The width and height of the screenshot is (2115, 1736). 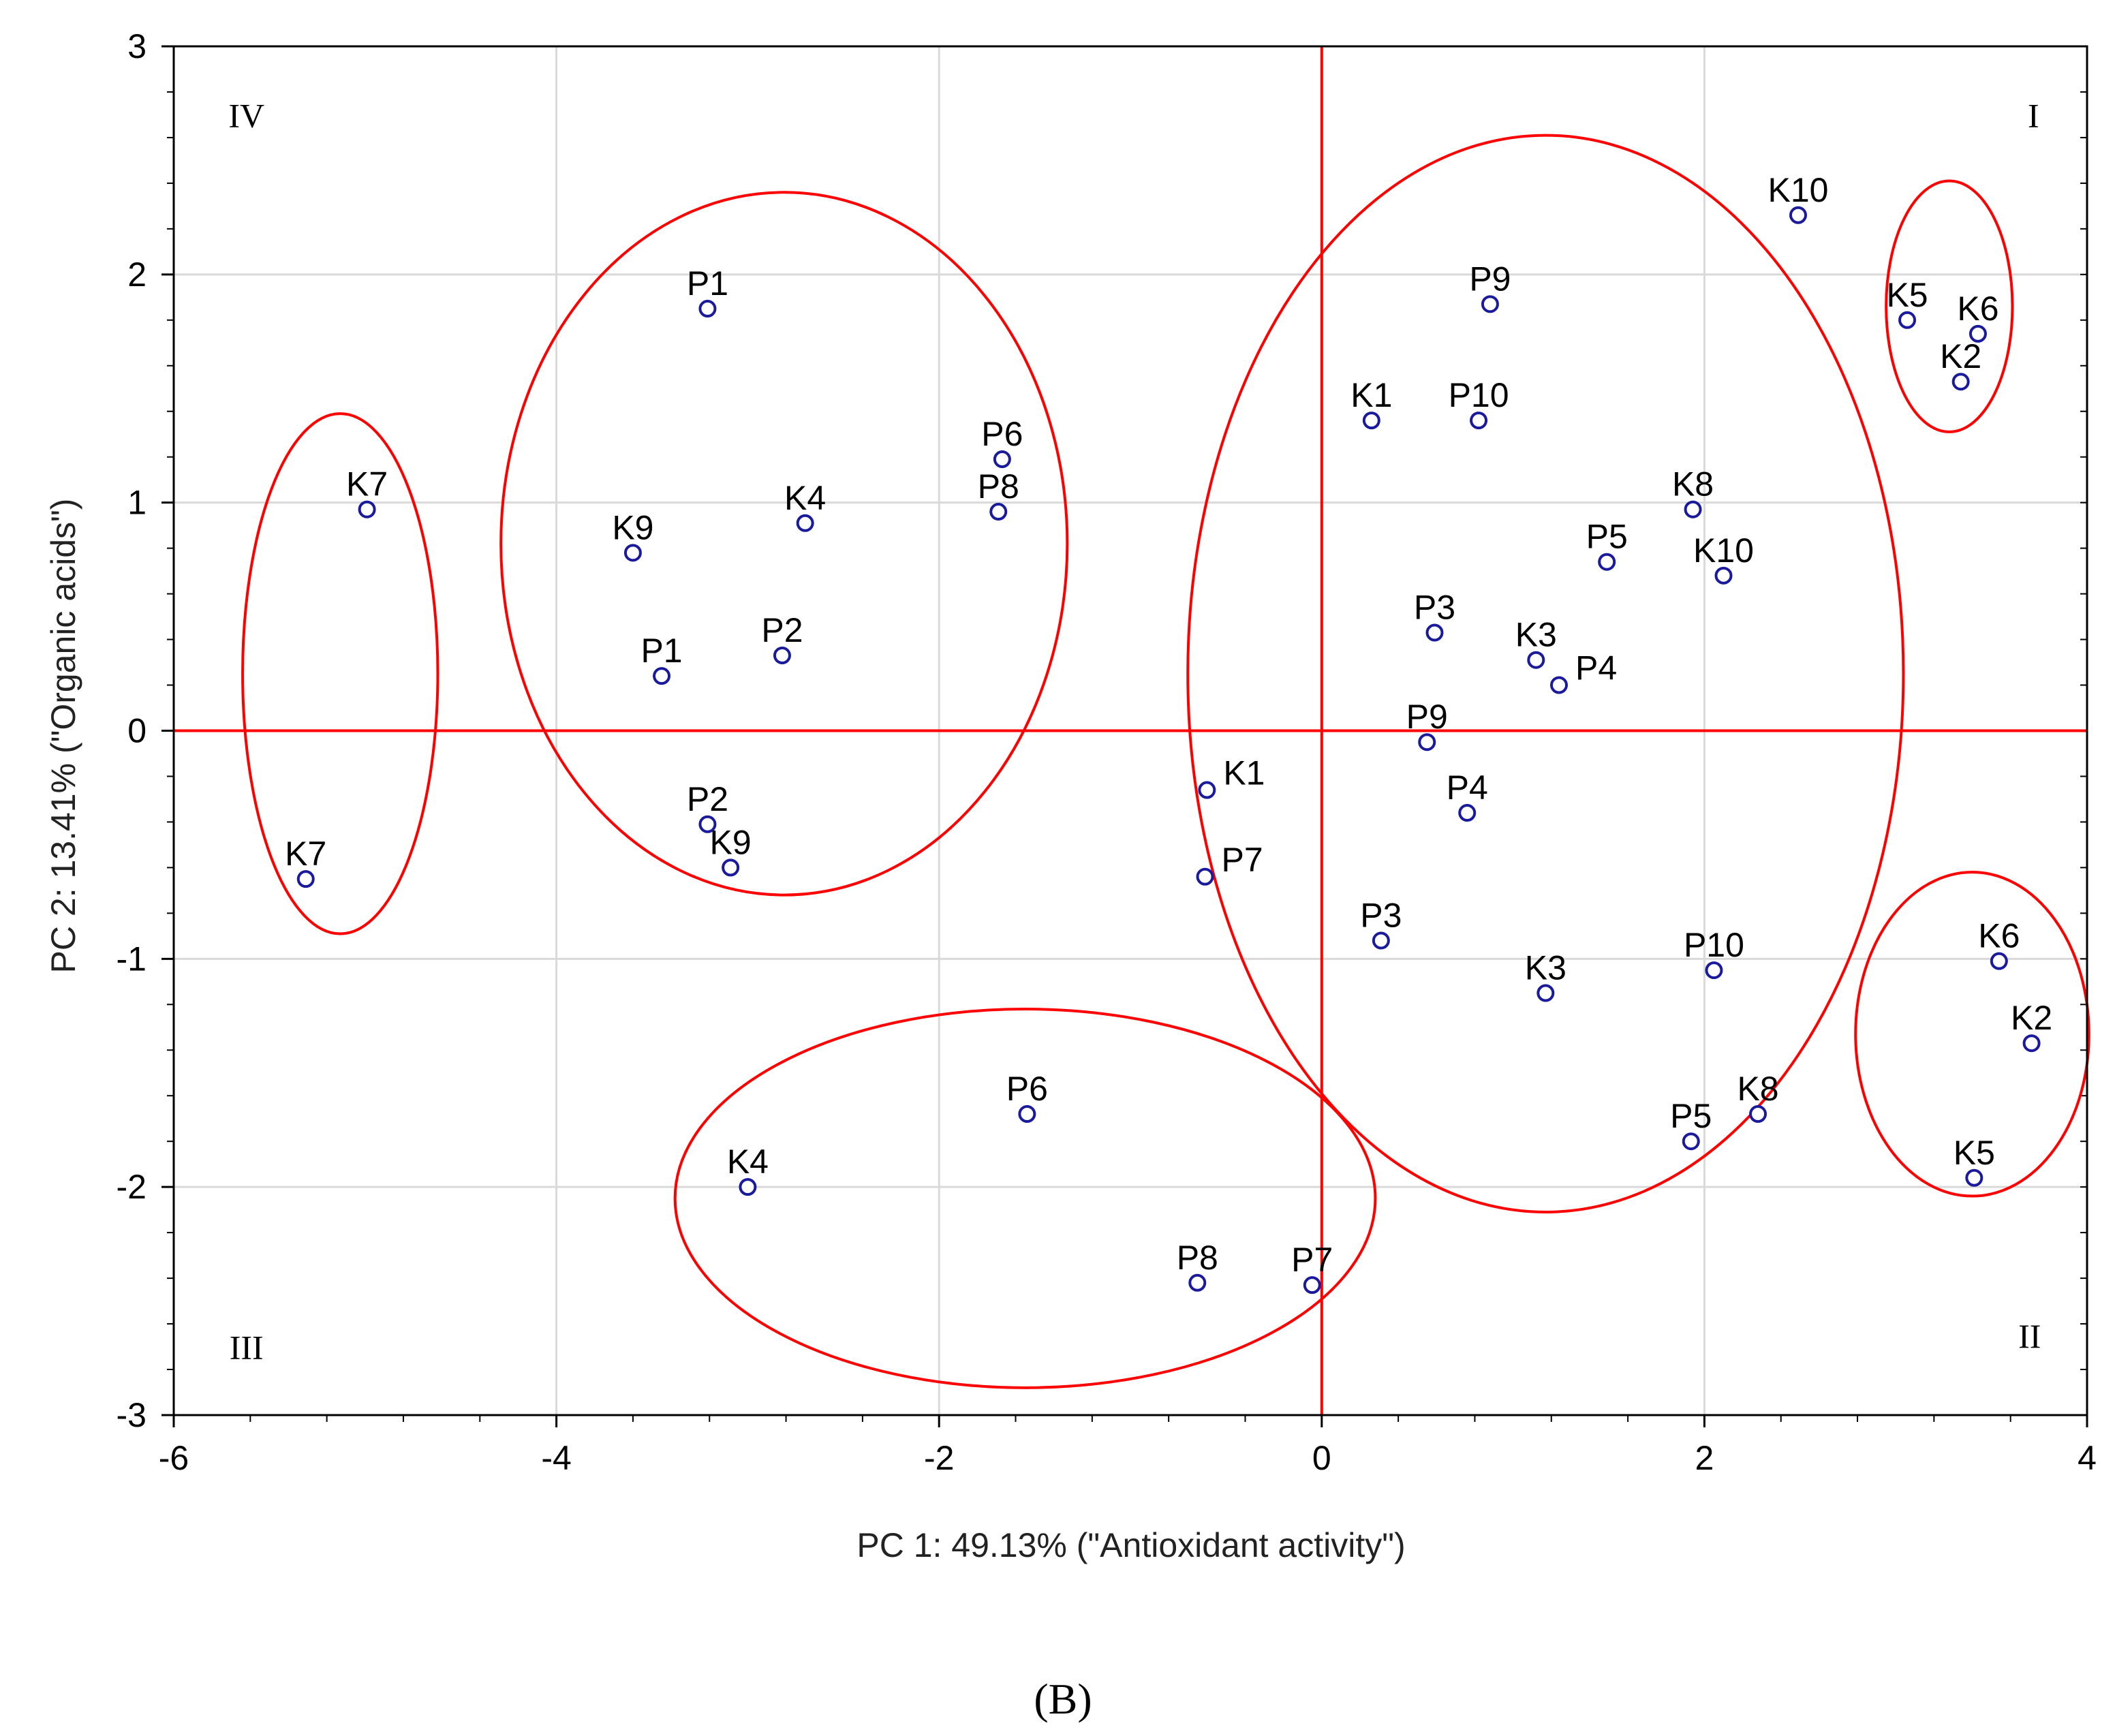 I want to click on quadrant-label-iii: III, so click(x=247, y=1348).